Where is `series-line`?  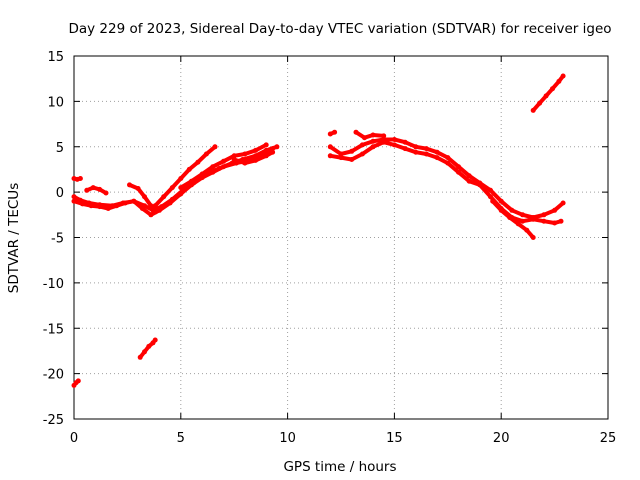
series-line is located at coordinates (96, 190).